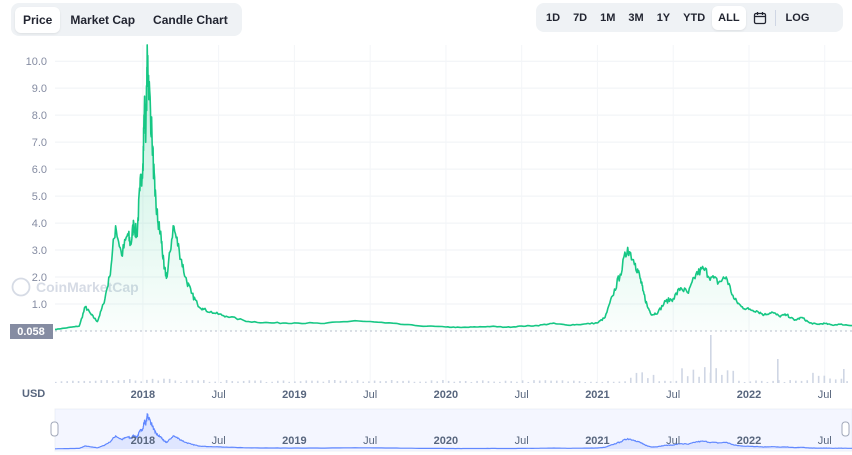 The width and height of the screenshot is (852, 455). What do you see at coordinates (553, 17) in the screenshot?
I see `range-1d: 1D` at bounding box center [553, 17].